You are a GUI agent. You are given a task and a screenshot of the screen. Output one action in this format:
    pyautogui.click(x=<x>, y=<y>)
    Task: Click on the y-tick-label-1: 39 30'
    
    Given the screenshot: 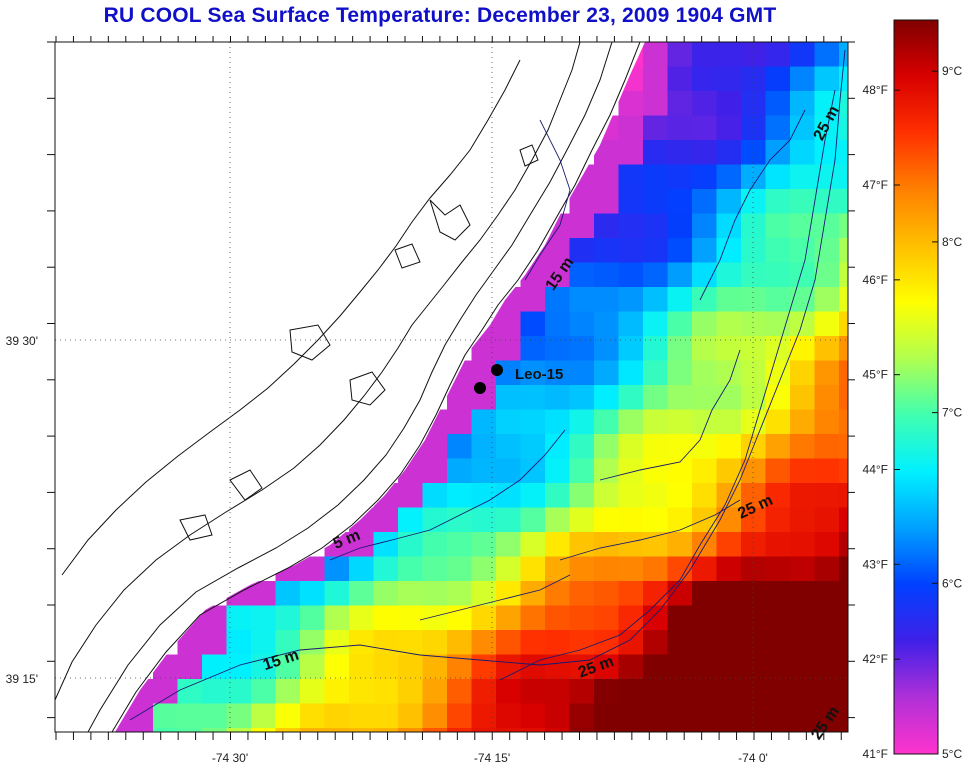 What is the action you would take?
    pyautogui.click(x=22, y=341)
    